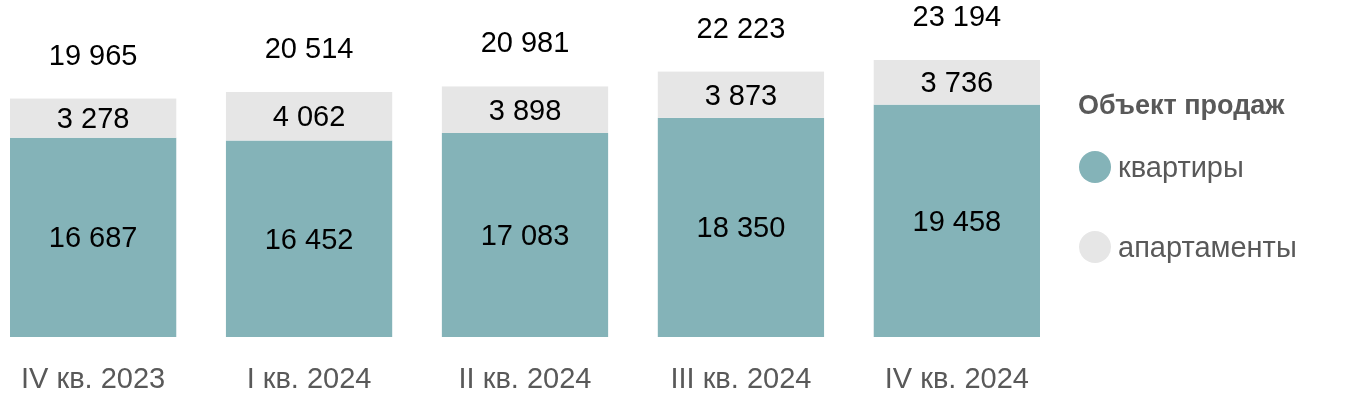 The image size is (1352, 397). Describe the element at coordinates (957, 16) in the screenshot. I see `total-label: 23 194` at that location.